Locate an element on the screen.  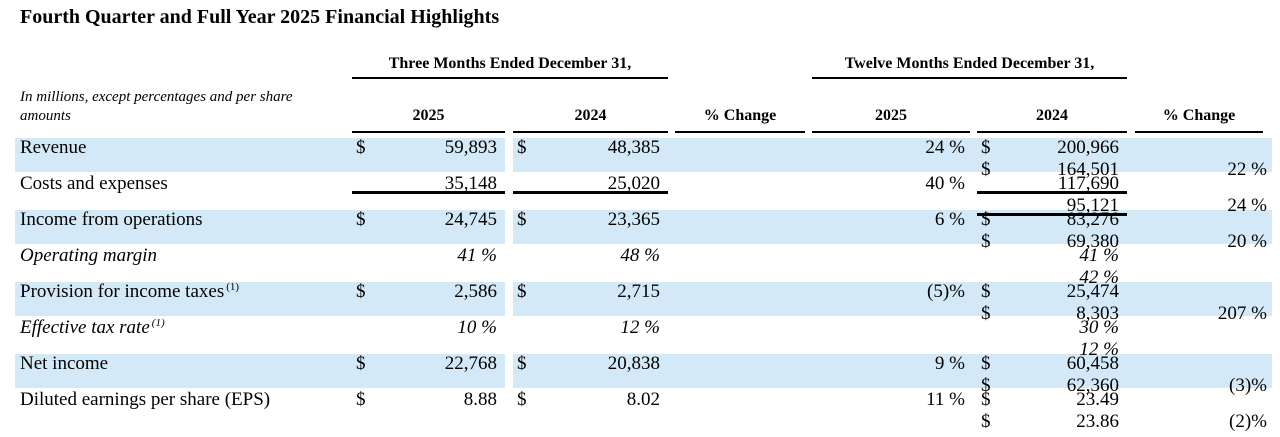
value: 48,385 is located at coordinates (633, 147).